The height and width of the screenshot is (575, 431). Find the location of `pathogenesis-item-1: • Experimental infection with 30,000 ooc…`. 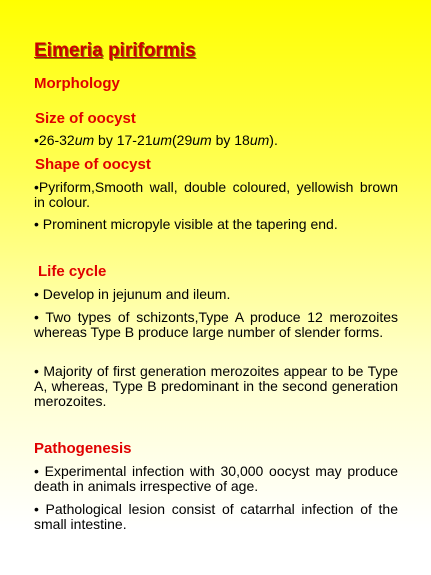

pathogenesis-item-1: • Experimental infection with 30,000 ooc… is located at coordinates (216, 478).